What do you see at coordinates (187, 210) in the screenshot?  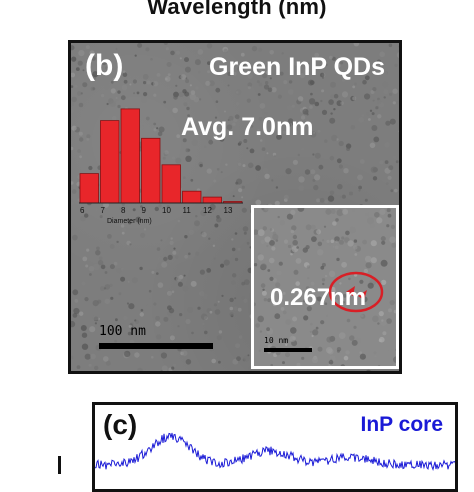 I see `histogram-tick-label: 11` at bounding box center [187, 210].